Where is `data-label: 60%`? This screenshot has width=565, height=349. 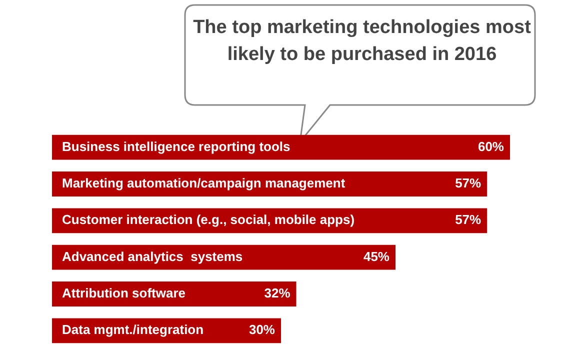 data-label: 60% is located at coordinates (491, 146).